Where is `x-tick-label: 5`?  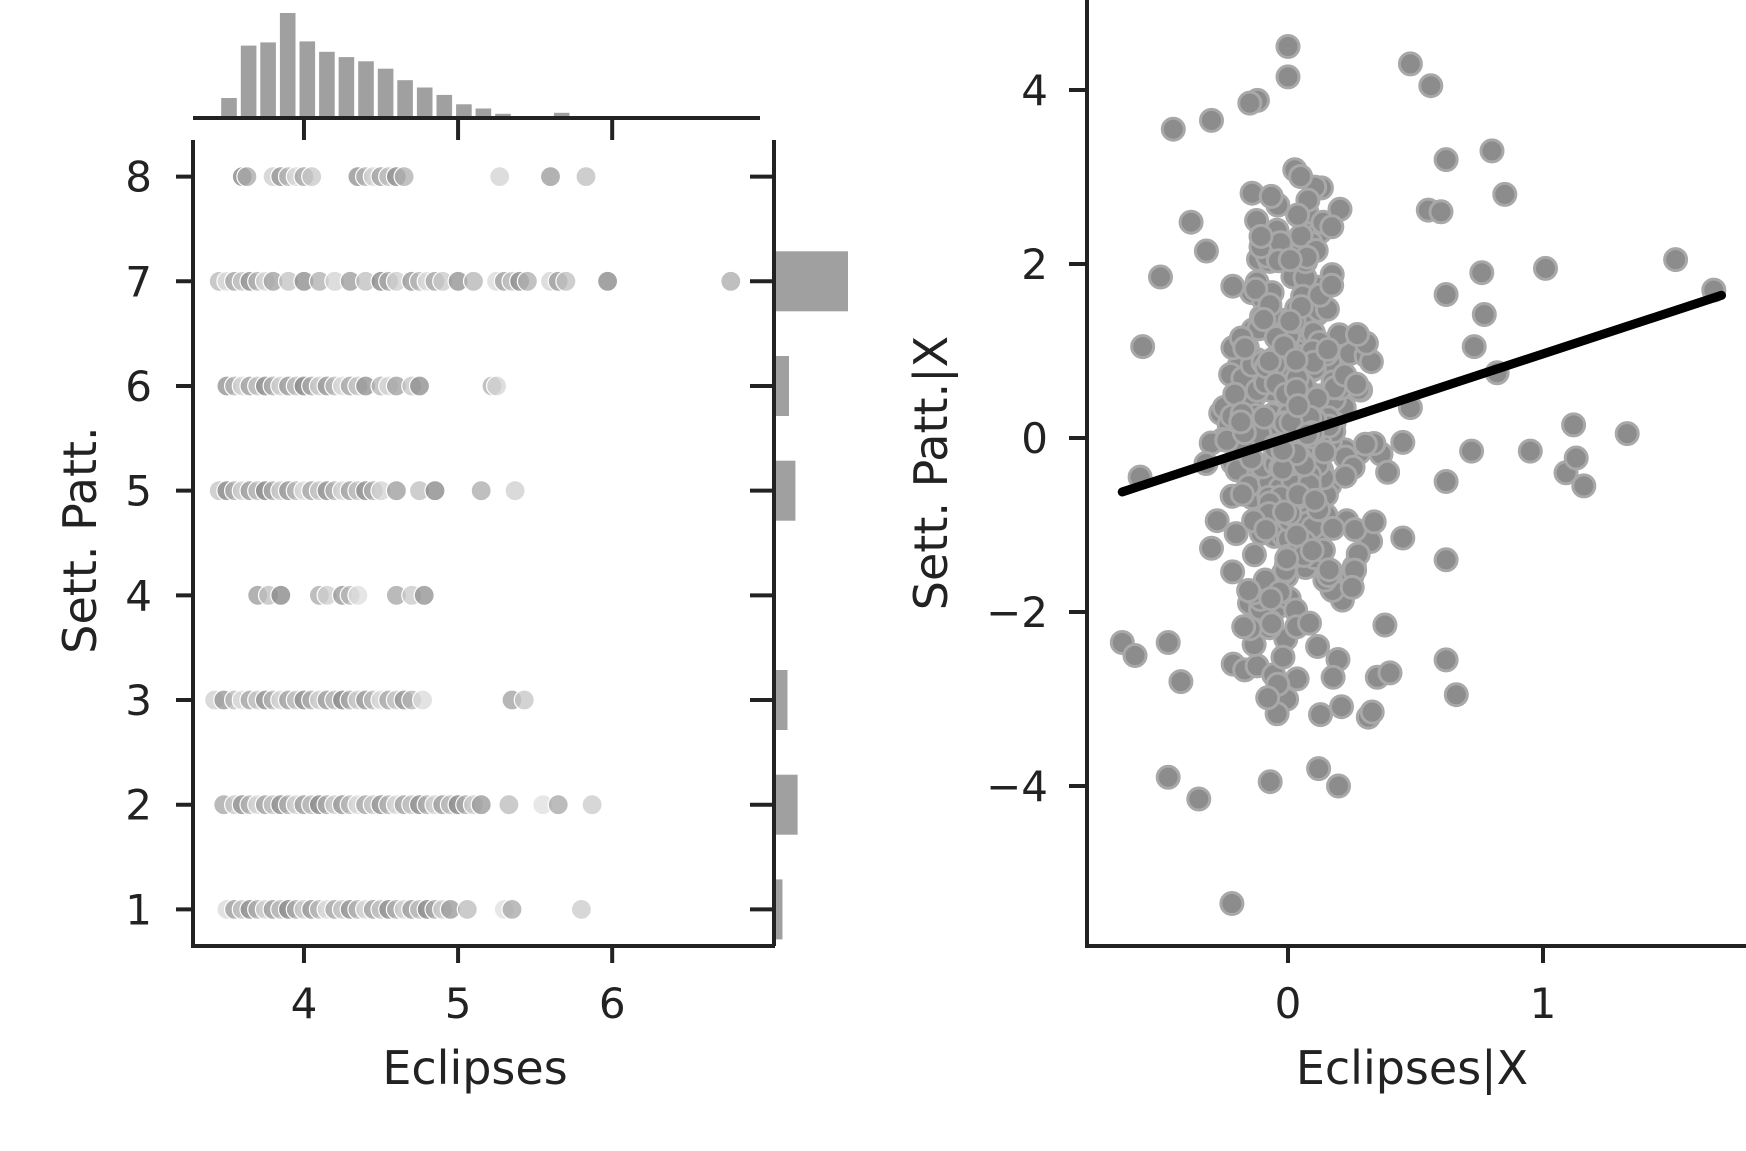 x-tick-label: 5 is located at coordinates (458, 1003).